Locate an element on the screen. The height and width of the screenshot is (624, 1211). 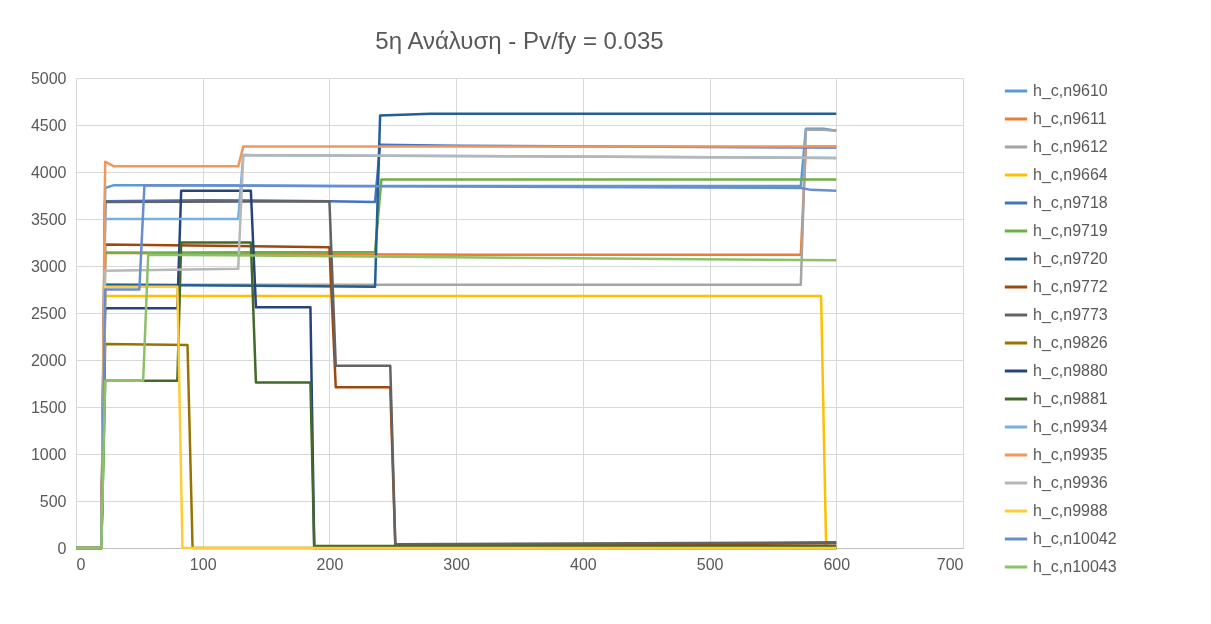
x-tick-label: 200 is located at coordinates (330, 564).